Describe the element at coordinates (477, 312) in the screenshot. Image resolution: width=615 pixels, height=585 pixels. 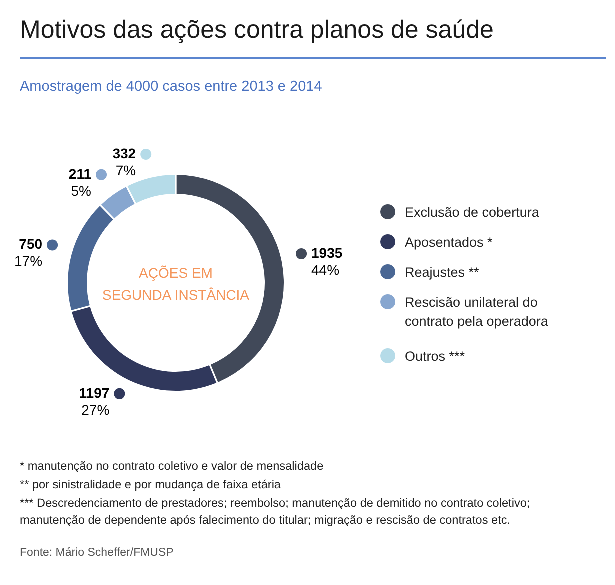
I see `legend-label: Rescisão unilateral do contrato pela operadora` at that location.